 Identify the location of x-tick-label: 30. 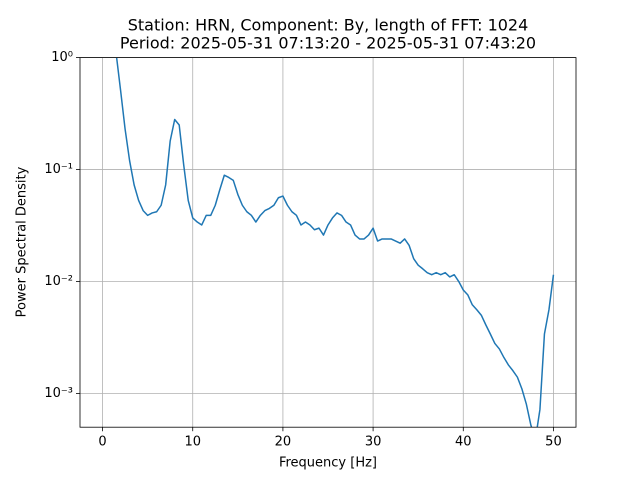
(373, 442).